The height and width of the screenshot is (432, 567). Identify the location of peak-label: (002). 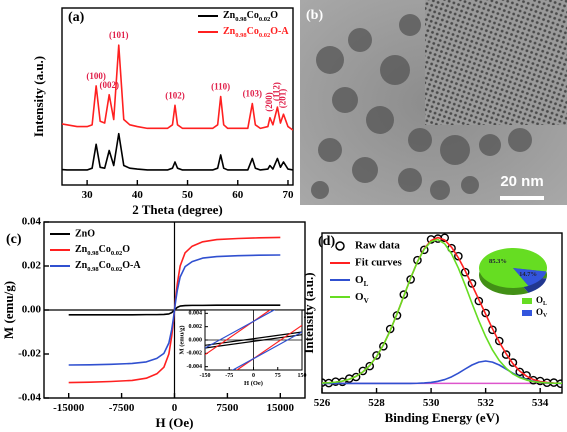
(109, 85).